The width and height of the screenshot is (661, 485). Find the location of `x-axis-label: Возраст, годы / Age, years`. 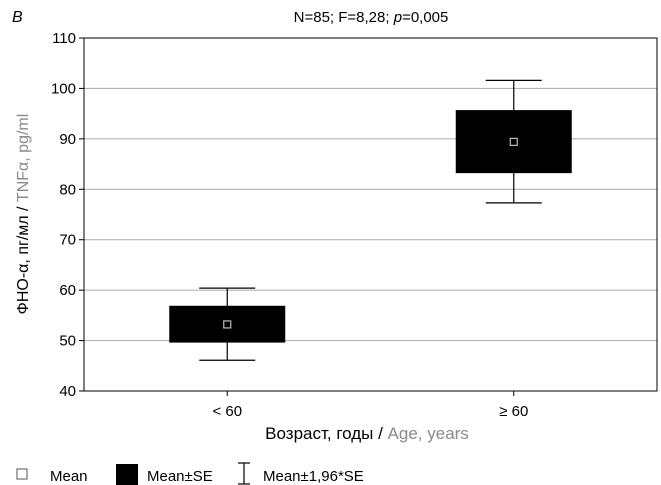

x-axis-label: Возраст, годы / Age, years is located at coordinates (367, 433).